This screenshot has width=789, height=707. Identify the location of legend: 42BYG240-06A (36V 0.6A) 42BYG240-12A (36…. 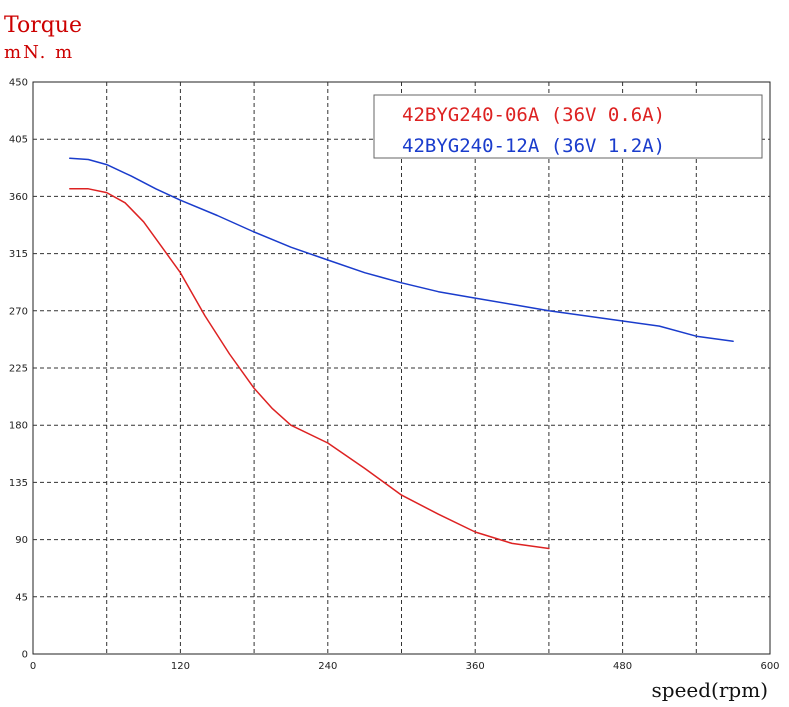
(568, 126).